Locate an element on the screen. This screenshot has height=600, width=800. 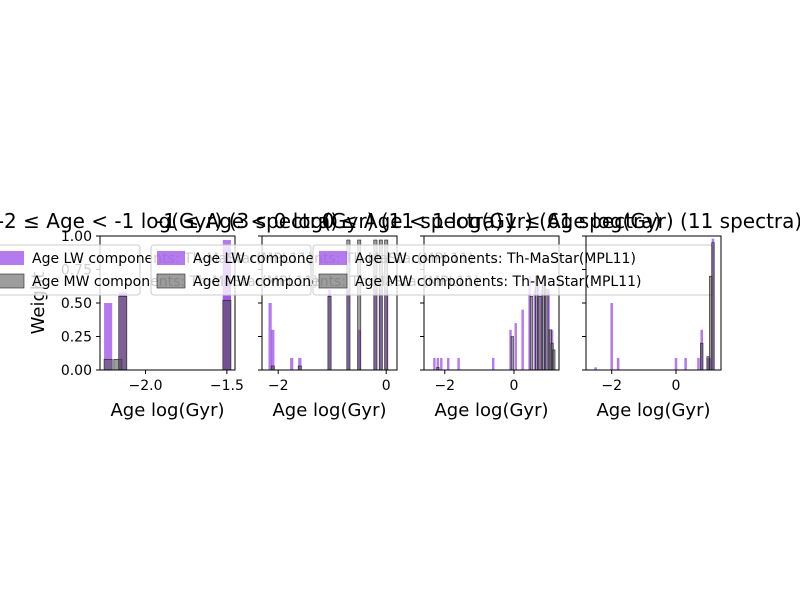
subplot-title: 0 ≤ Age < 1 log(Gyr) (61 spectra) is located at coordinates (492, 221).